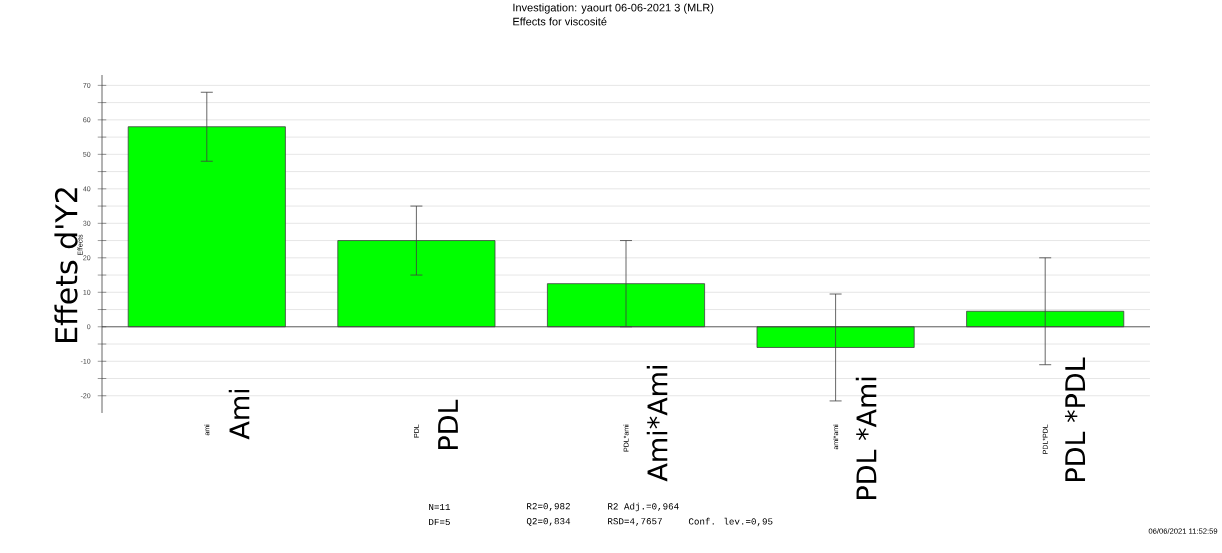 Image resolution: width=1222 pixels, height=553 pixels. What do you see at coordinates (643, 507) in the screenshot?
I see `text: R2 Adj.=0,964` at bounding box center [643, 507].